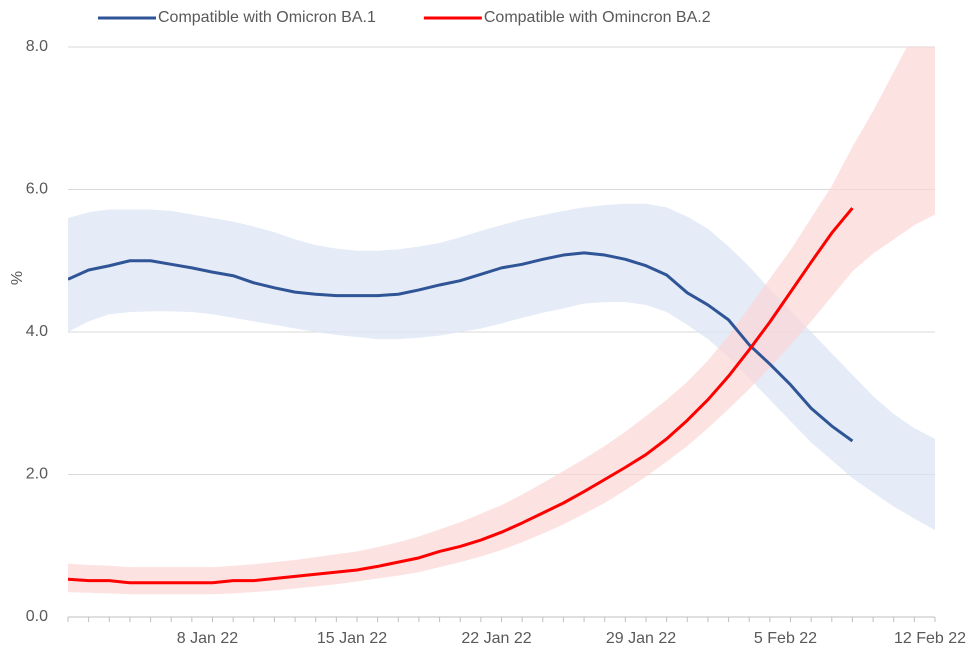 Image resolution: width=974 pixels, height=653 pixels. Describe the element at coordinates (37, 474) in the screenshot. I see `y-tick-label: 2.0` at that location.